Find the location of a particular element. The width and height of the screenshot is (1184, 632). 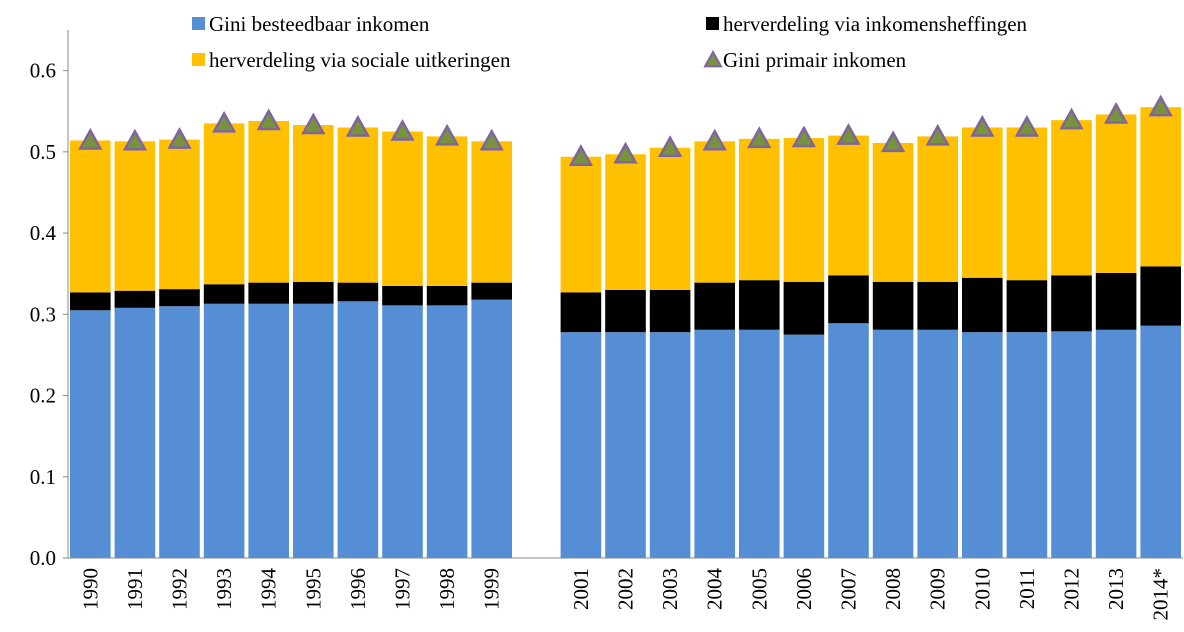

x-tick-label: 1998 is located at coordinates (447, 589).